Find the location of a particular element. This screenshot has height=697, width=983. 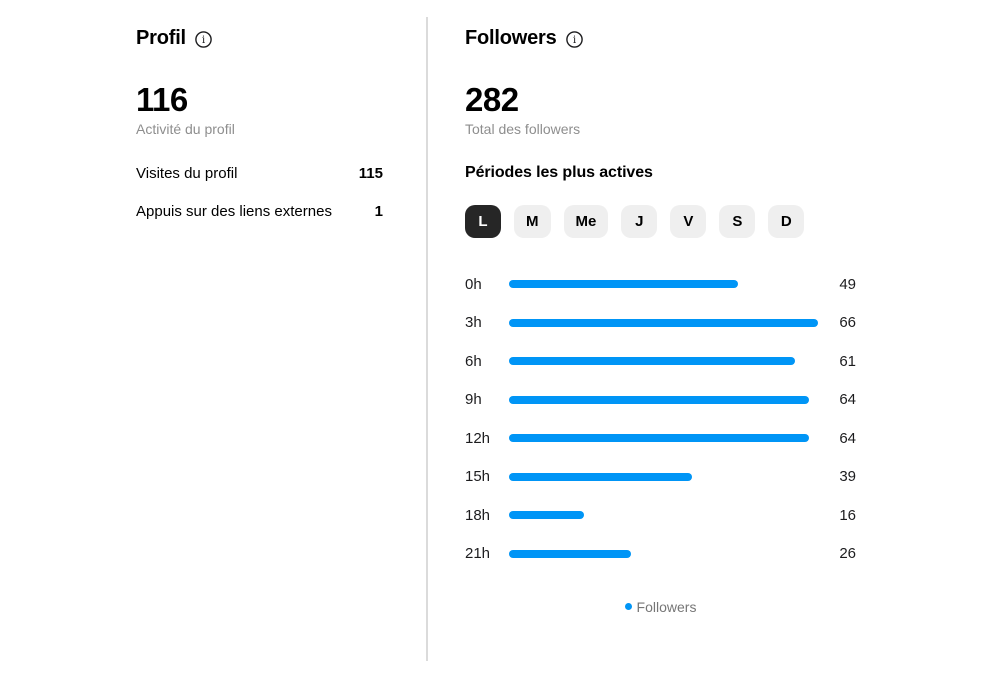

chart-row: 12h 64 is located at coordinates (660, 438).